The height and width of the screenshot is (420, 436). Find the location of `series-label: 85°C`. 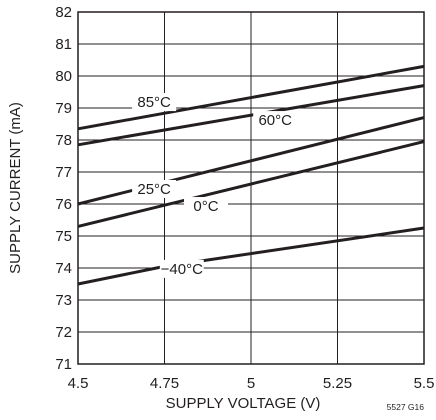

series-label: 85°C is located at coordinates (154, 102).